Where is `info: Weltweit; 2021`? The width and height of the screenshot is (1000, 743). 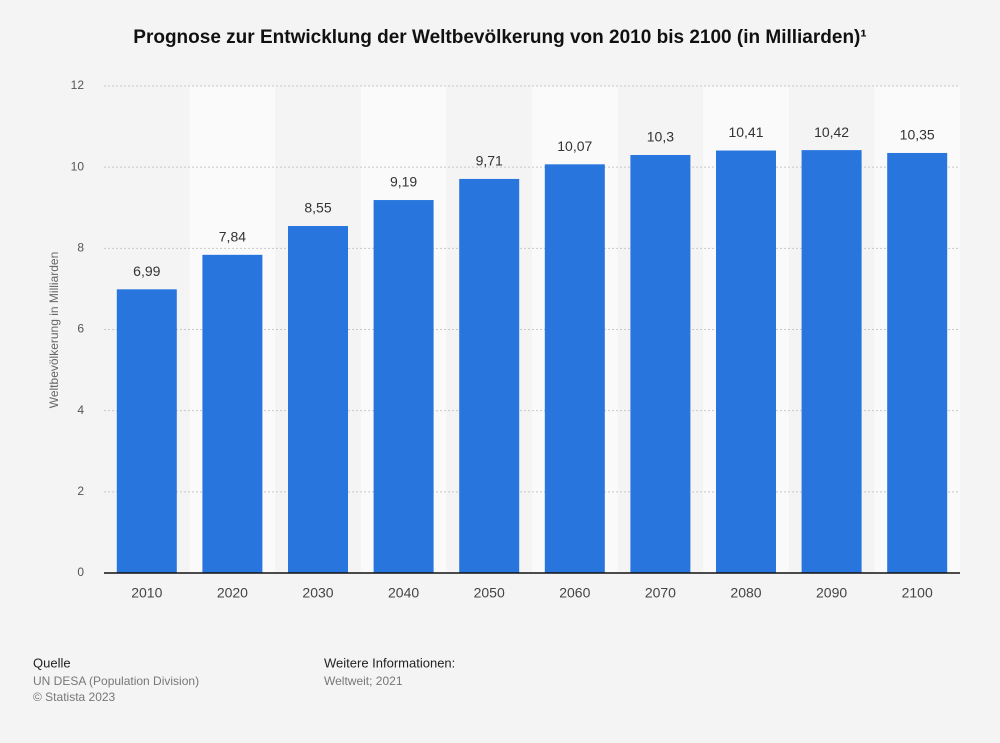 info: Weltweit; 2021 is located at coordinates (363, 681).